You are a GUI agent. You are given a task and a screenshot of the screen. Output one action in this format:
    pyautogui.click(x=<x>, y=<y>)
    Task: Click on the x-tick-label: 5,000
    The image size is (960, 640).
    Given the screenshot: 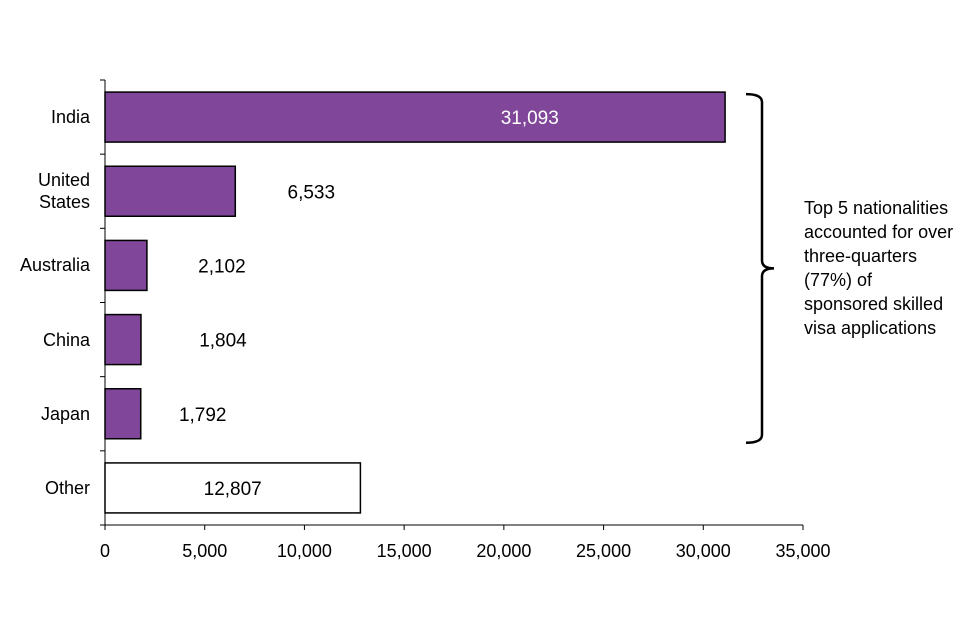 What is the action you would take?
    pyautogui.click(x=204, y=551)
    